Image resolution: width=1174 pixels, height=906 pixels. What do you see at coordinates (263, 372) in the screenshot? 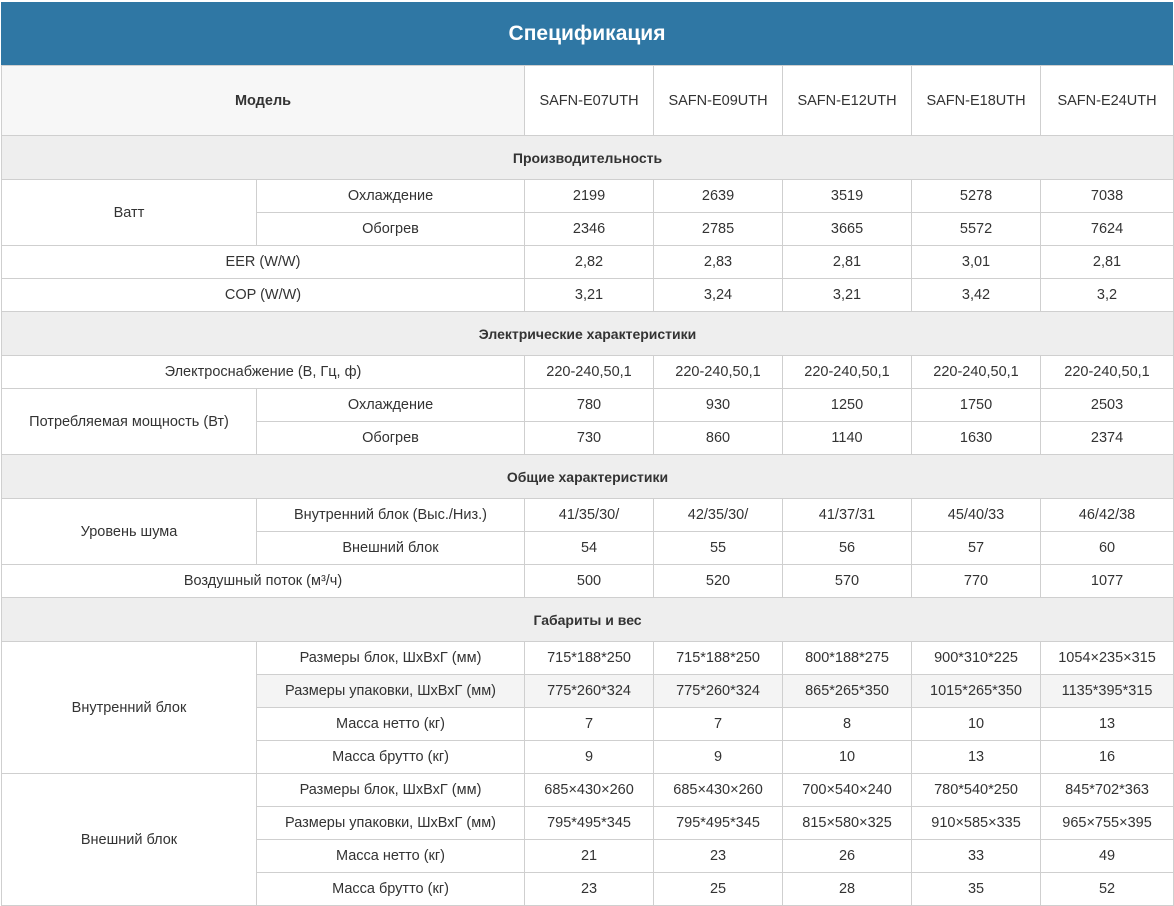
I see `row-label: Электроснабжение (В, Гц, ф)` at bounding box center [263, 372].